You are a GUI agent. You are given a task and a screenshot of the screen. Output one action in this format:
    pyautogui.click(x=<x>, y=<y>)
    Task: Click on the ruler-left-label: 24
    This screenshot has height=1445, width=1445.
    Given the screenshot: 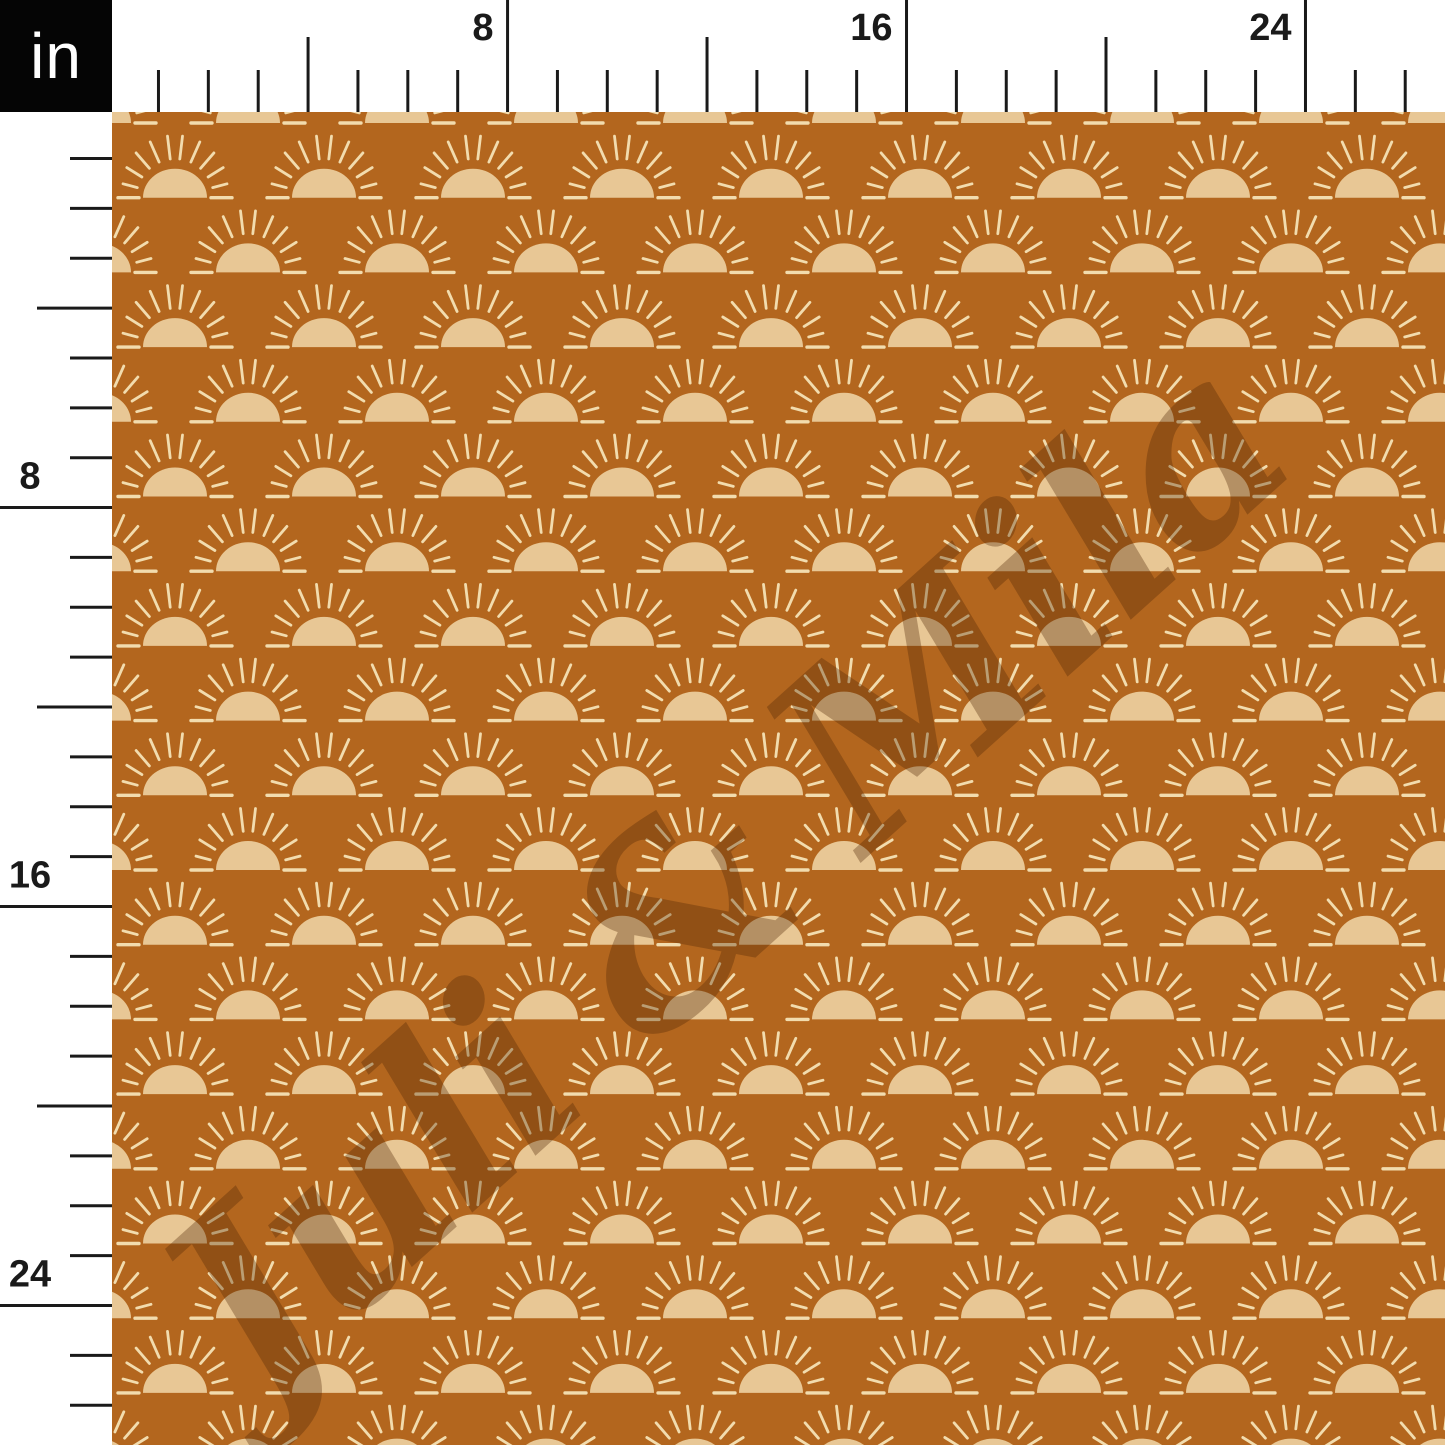 What is the action you would take?
    pyautogui.click(x=30, y=1274)
    